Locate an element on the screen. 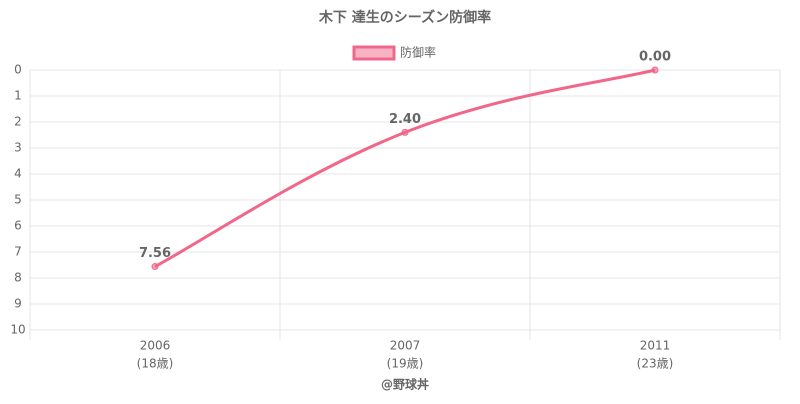  y-tick-label: 8 is located at coordinates (18, 278).